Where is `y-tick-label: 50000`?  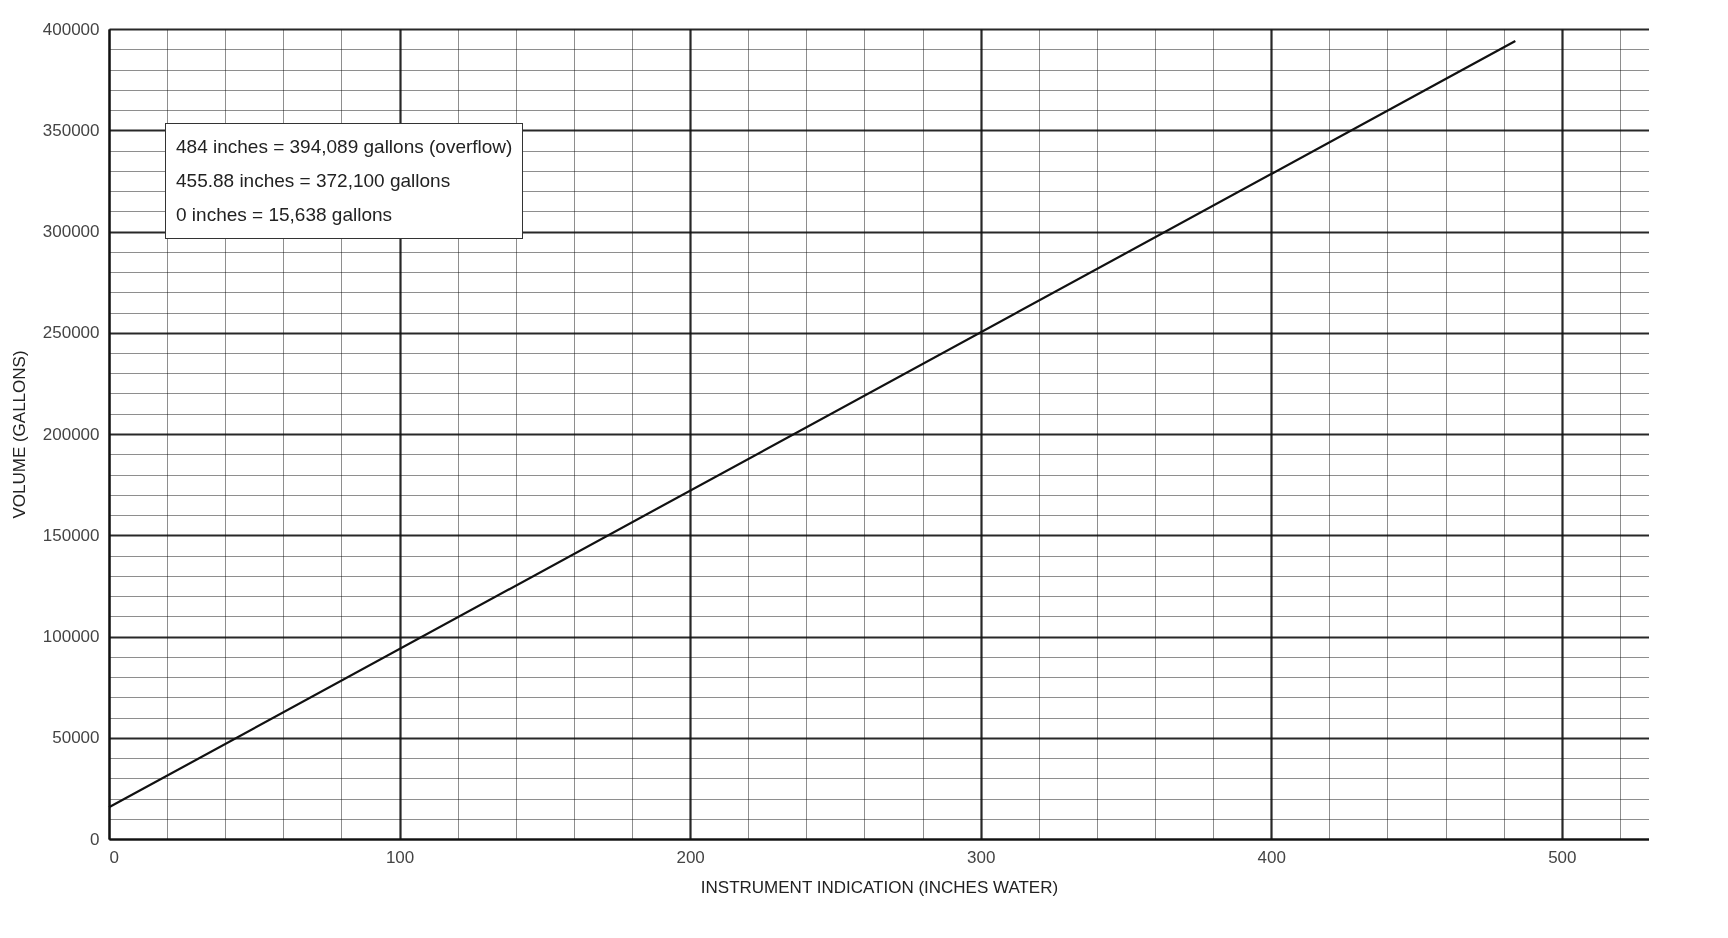 y-tick-label: 50000 is located at coordinates (76, 738).